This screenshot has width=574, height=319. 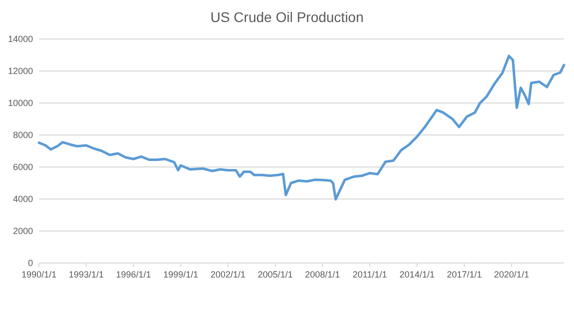 What do you see at coordinates (322, 274) in the screenshot?
I see `x-tick-label: 2008/1/1` at bounding box center [322, 274].